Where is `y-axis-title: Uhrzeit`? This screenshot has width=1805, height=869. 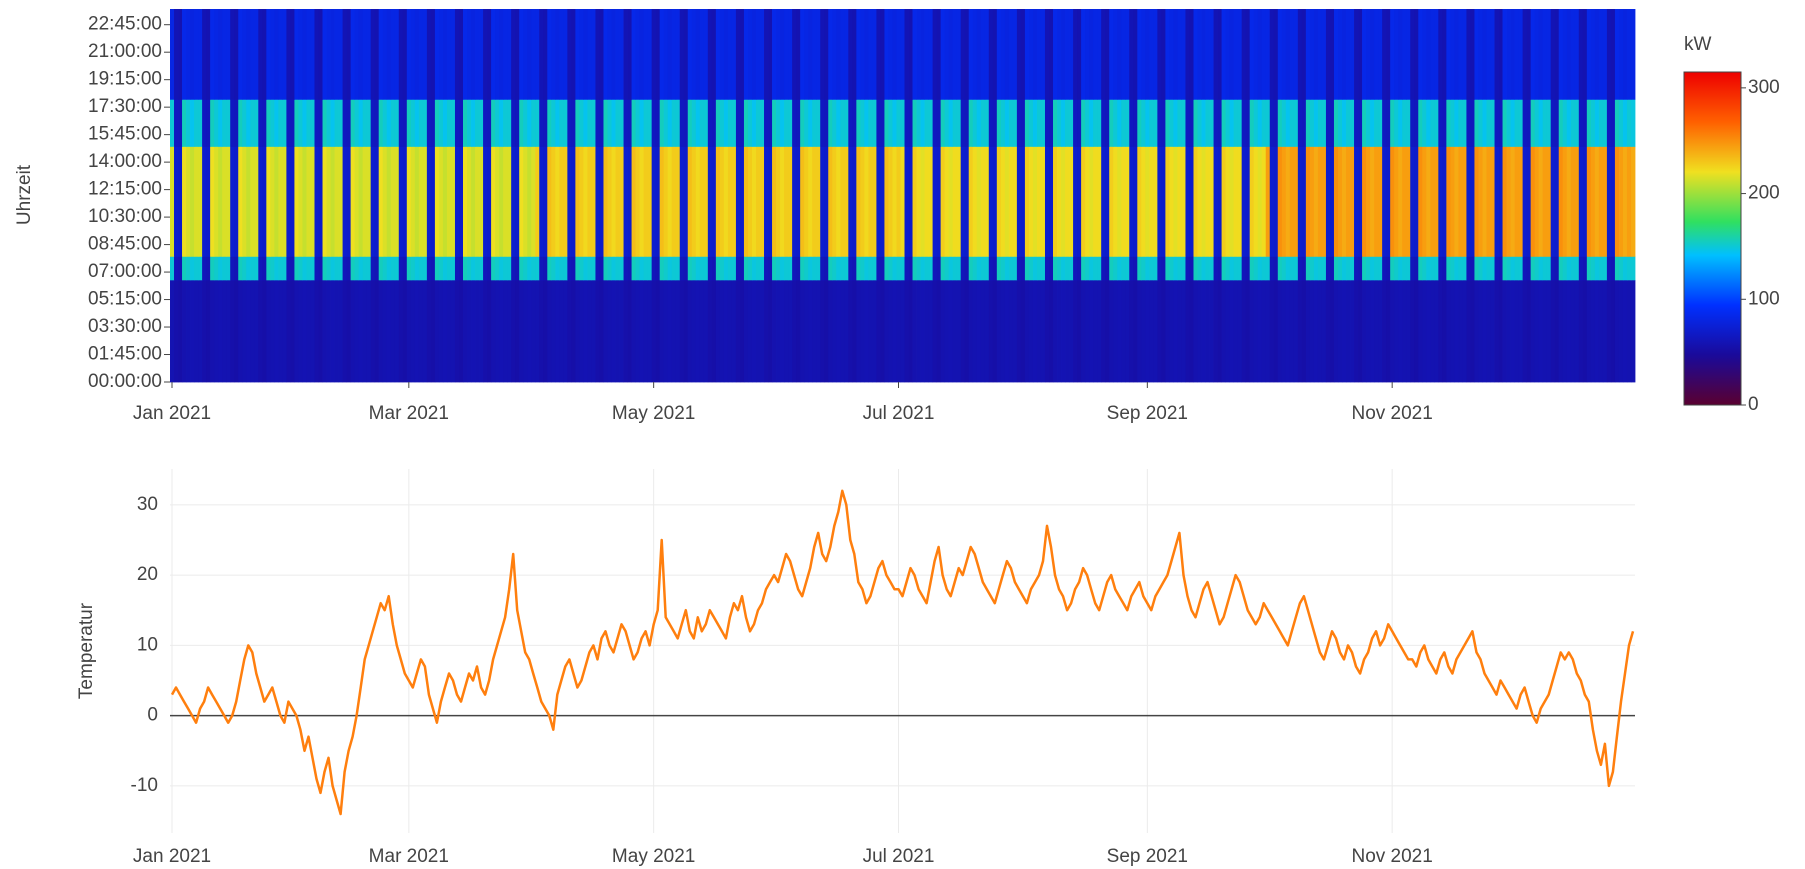 y-axis-title: Uhrzeit is located at coordinates (24, 194).